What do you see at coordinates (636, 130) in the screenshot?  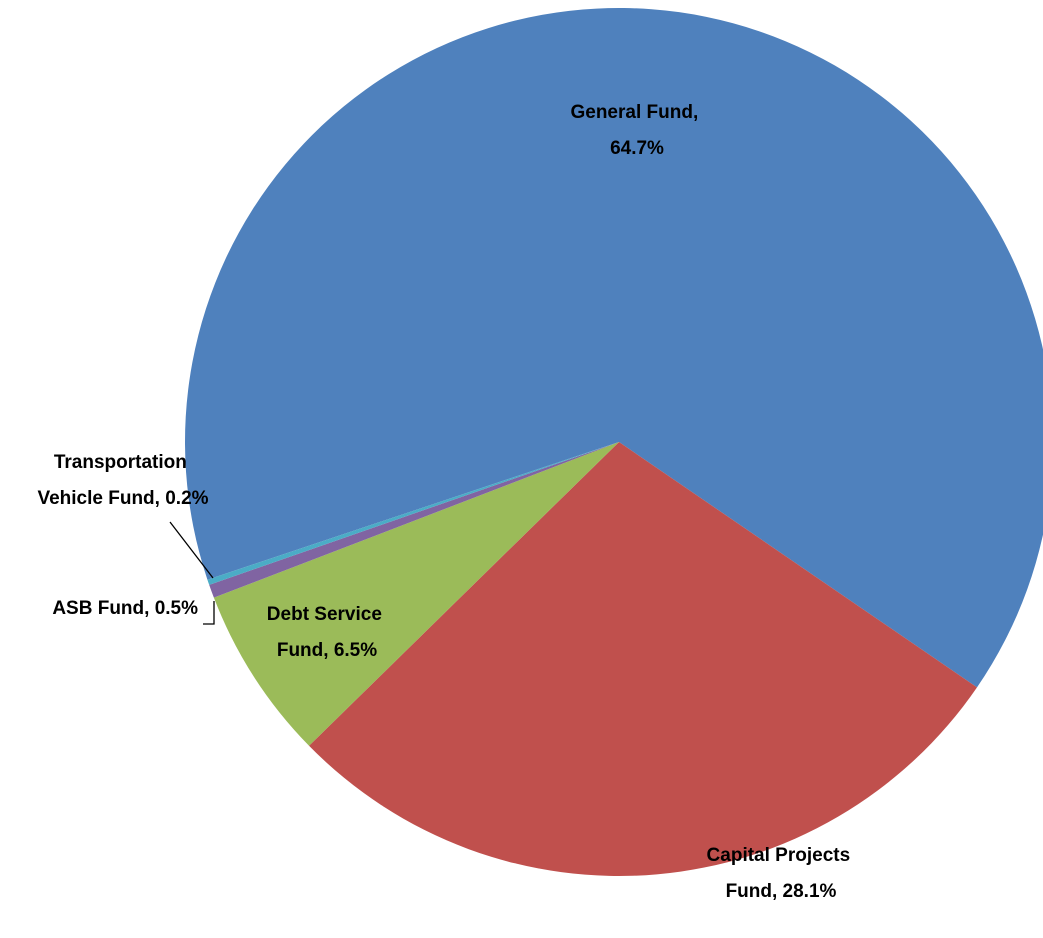 I see `data-label: General Fund, 64.7%` at bounding box center [636, 130].